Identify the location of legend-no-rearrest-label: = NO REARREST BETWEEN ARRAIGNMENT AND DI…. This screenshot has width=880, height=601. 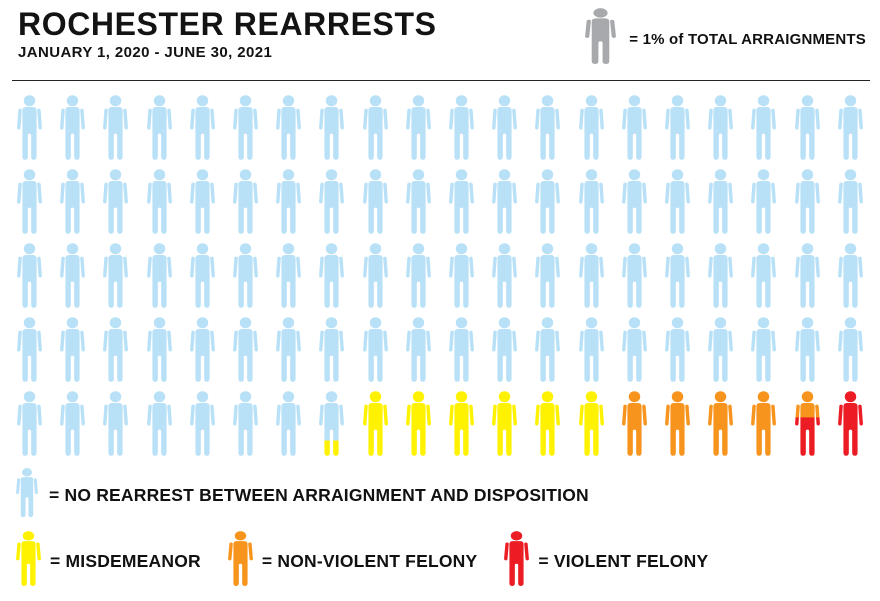
(319, 495).